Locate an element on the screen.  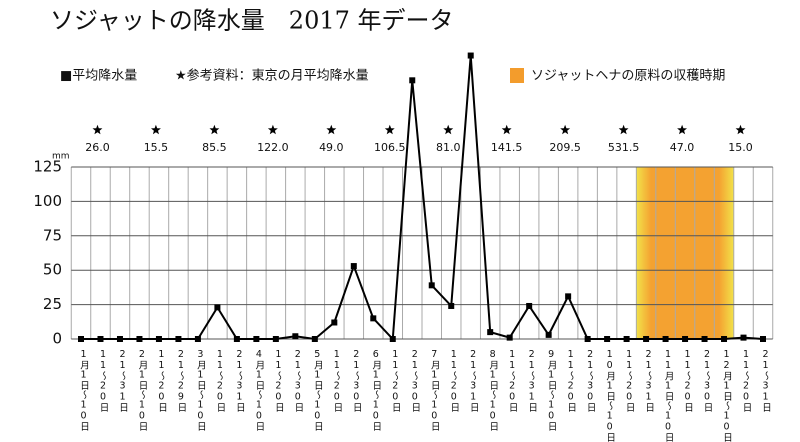
reference-label: 15.5 is located at coordinates (156, 147).